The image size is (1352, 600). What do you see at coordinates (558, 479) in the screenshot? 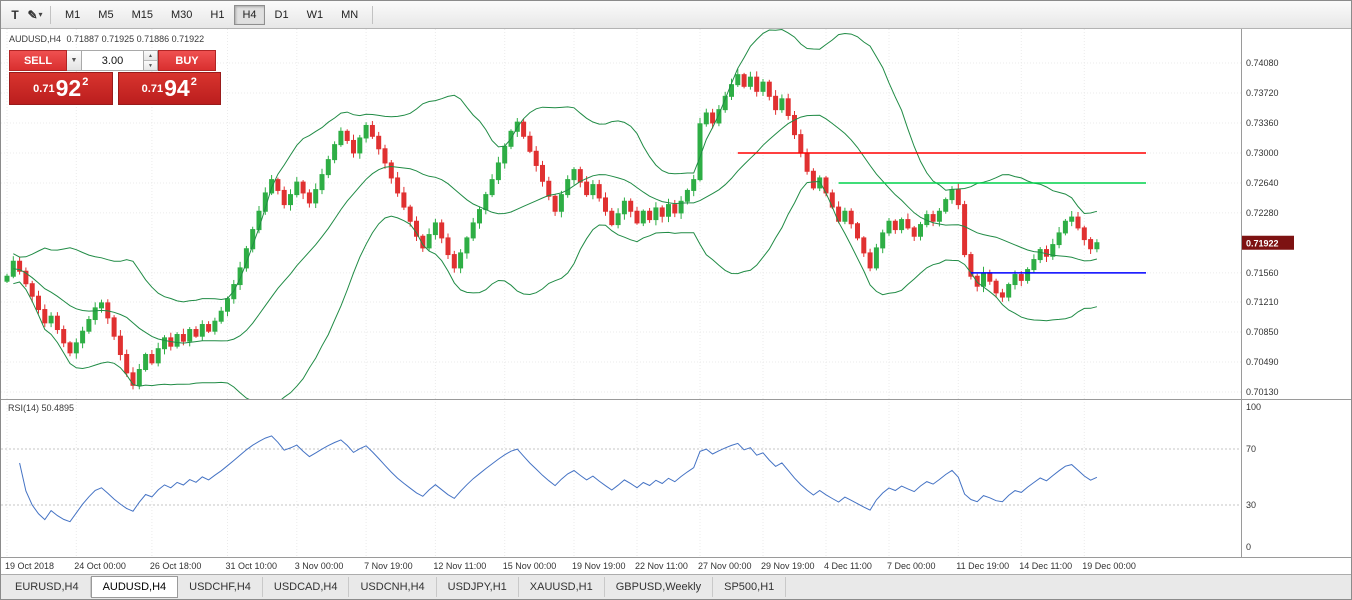
I see `rsi-line` at bounding box center [558, 479].